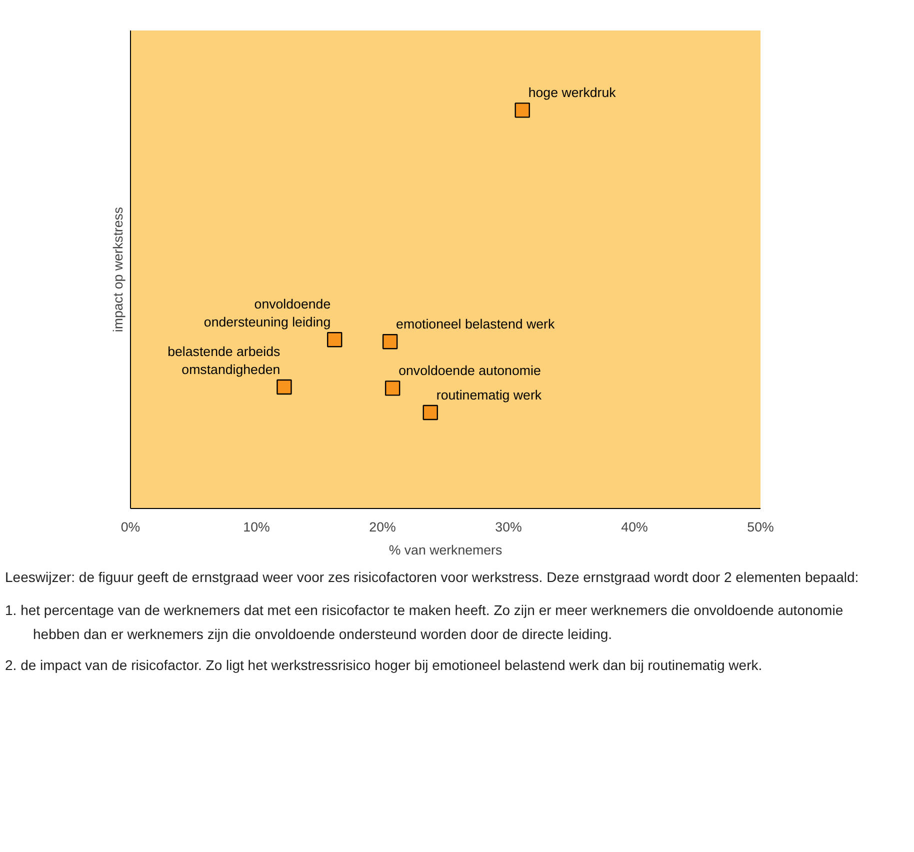  What do you see at coordinates (760, 527) in the screenshot?
I see `x-tick-label: 50%` at bounding box center [760, 527].